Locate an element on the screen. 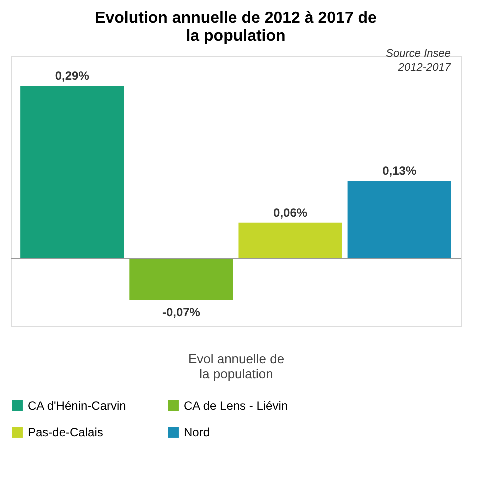  legend-label: Nord is located at coordinates (197, 433).